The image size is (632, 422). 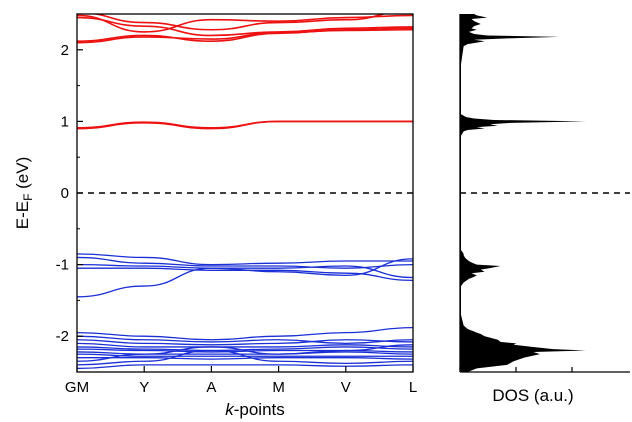 What do you see at coordinates (65, 193) in the screenshot?
I see `y-tick-label: 0` at bounding box center [65, 193].